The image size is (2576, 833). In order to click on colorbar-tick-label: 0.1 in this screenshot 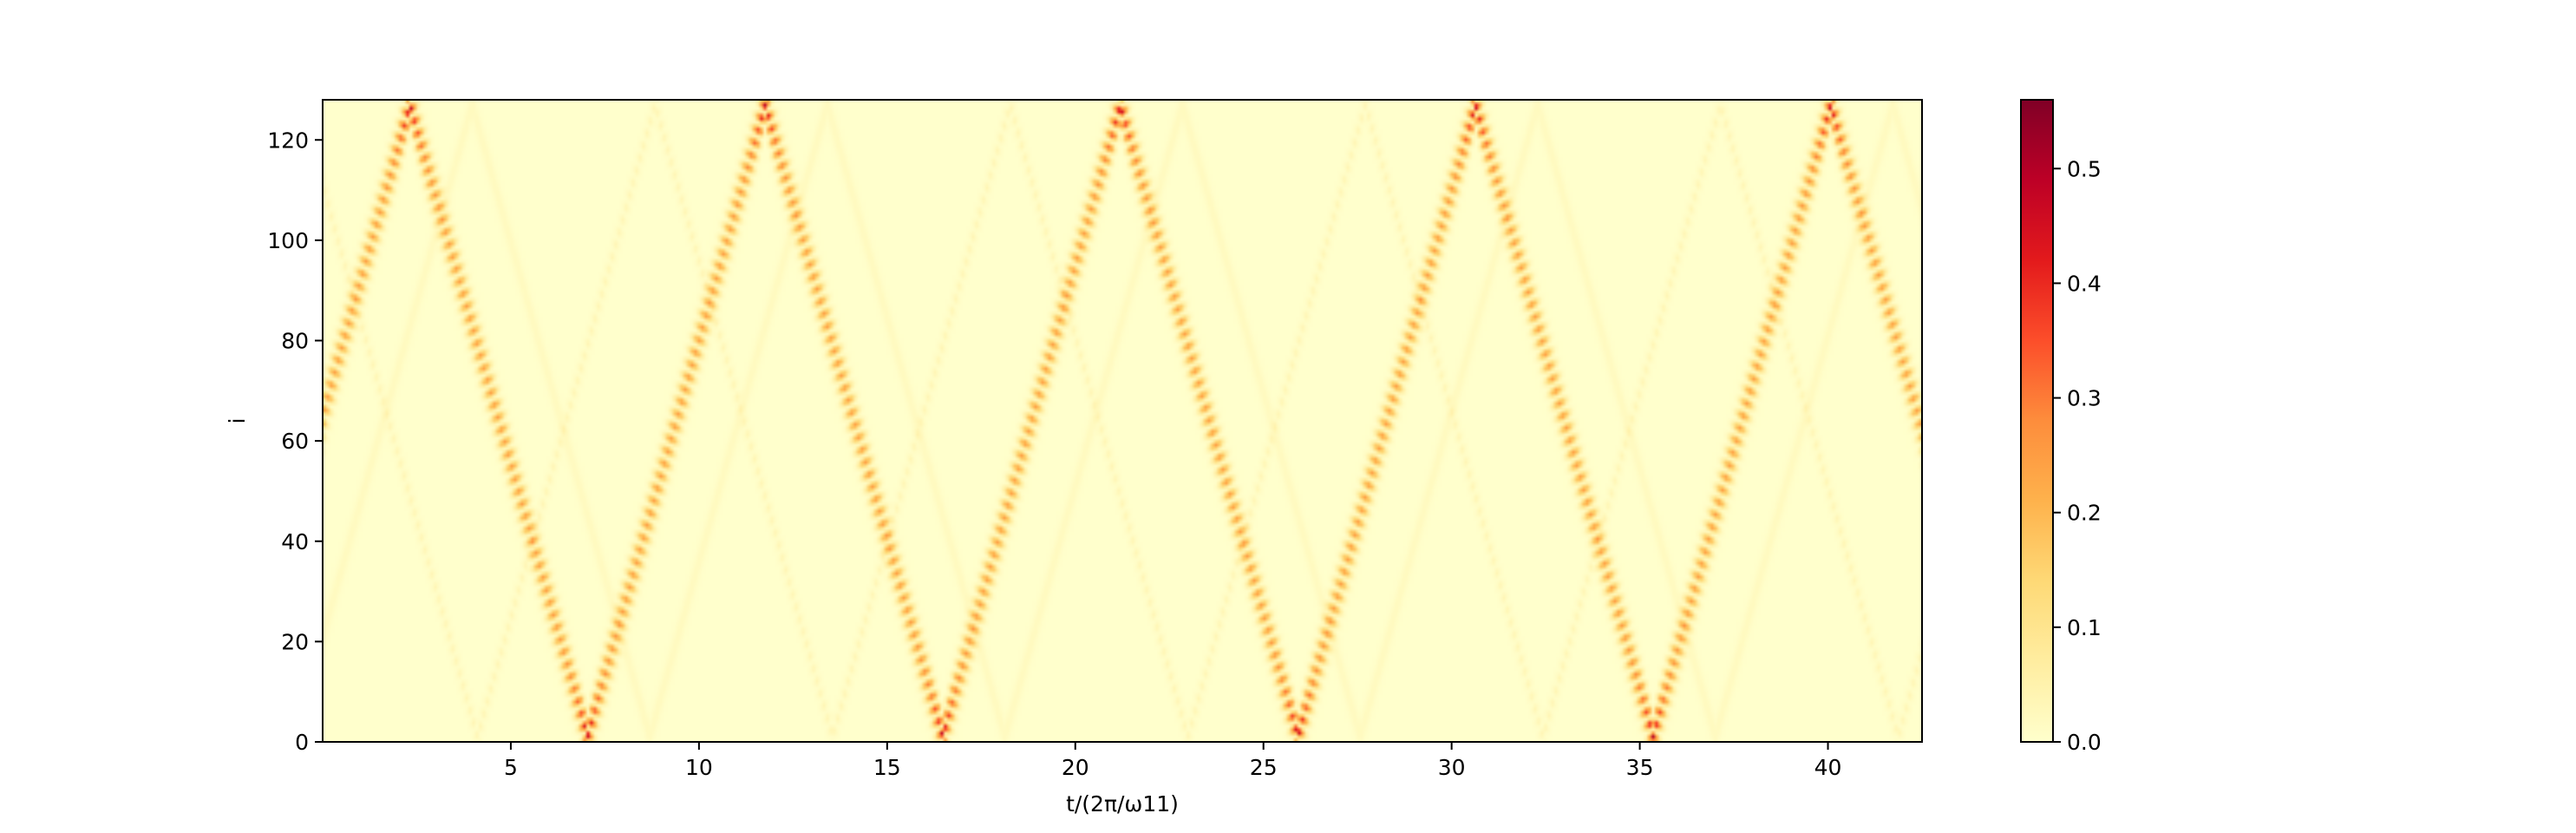, I will do `click(2084, 627)`.